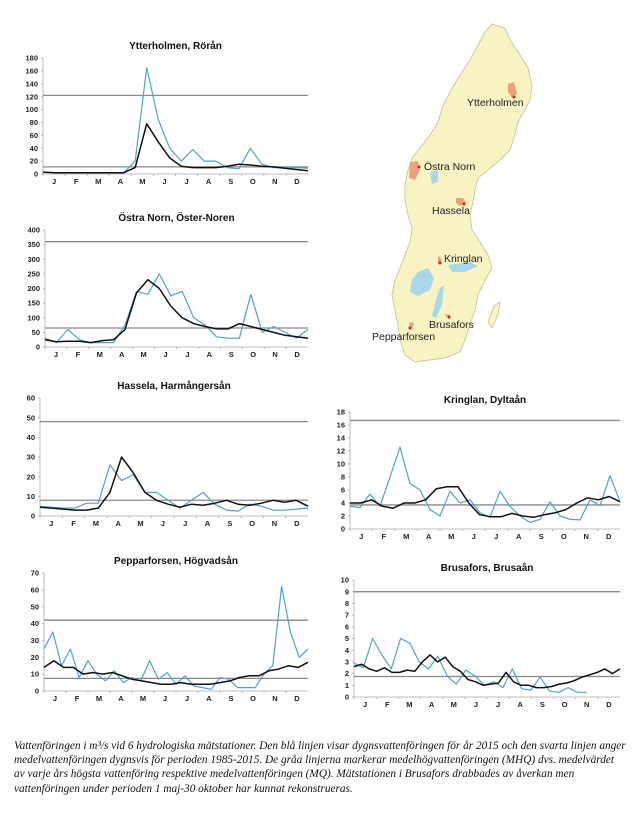 The image size is (639, 815). I want to click on lake-vattern, so click(438, 301).